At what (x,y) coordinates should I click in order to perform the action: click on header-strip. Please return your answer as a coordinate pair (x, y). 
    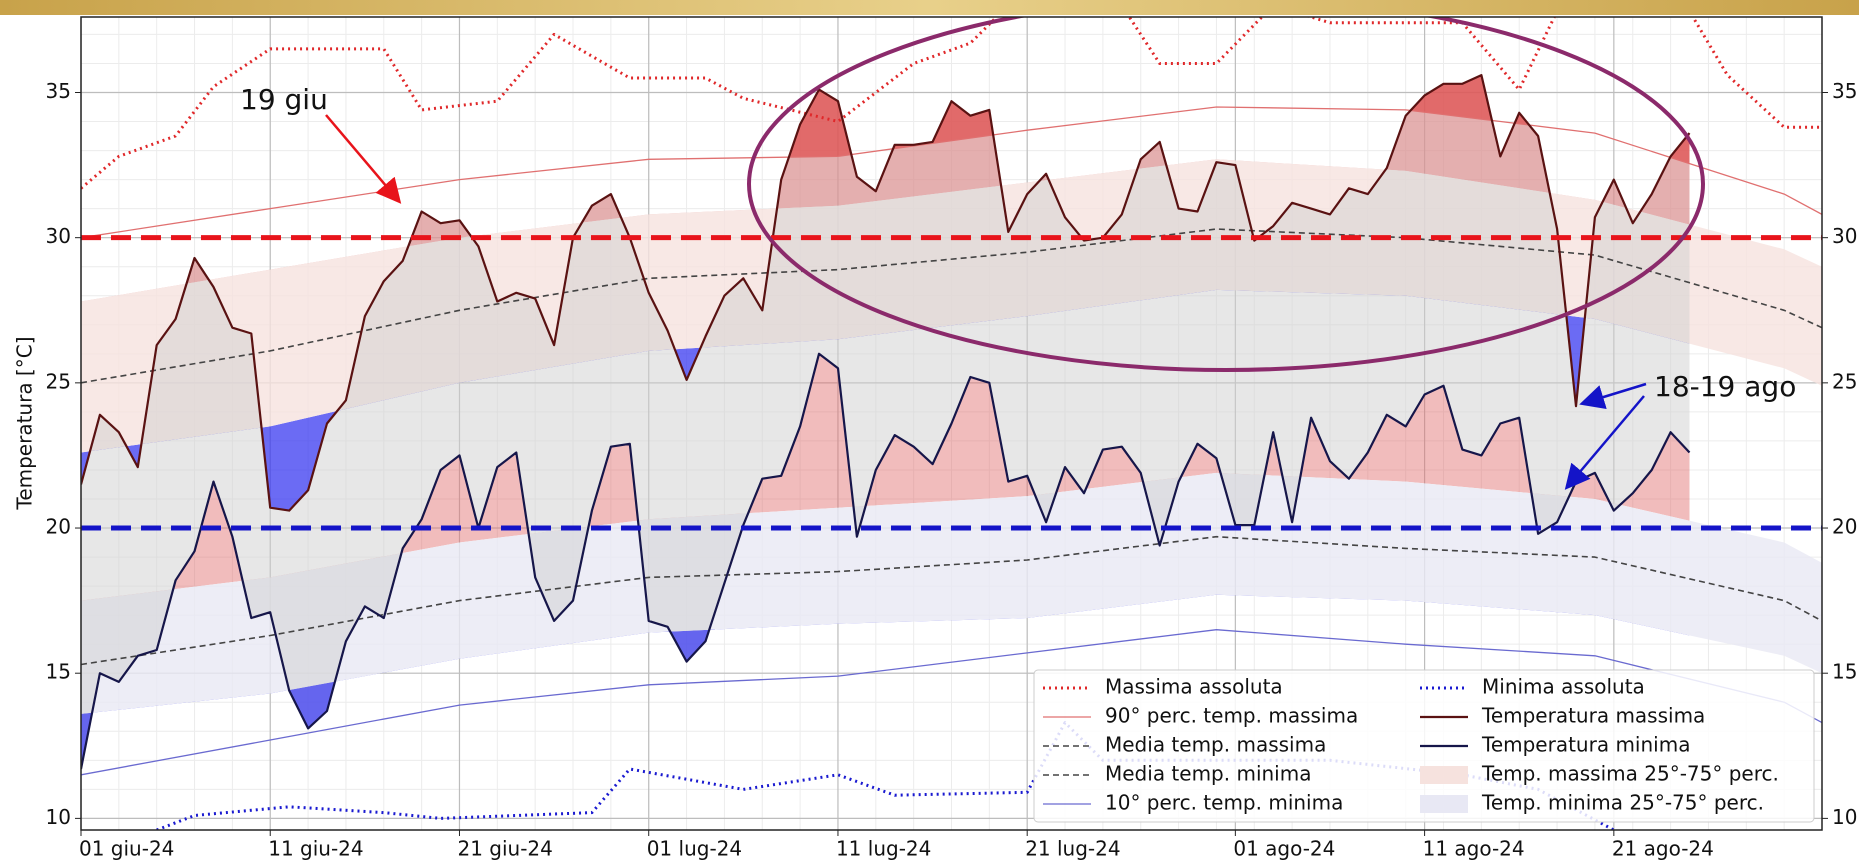
    Looking at the image, I should click on (929, 7).